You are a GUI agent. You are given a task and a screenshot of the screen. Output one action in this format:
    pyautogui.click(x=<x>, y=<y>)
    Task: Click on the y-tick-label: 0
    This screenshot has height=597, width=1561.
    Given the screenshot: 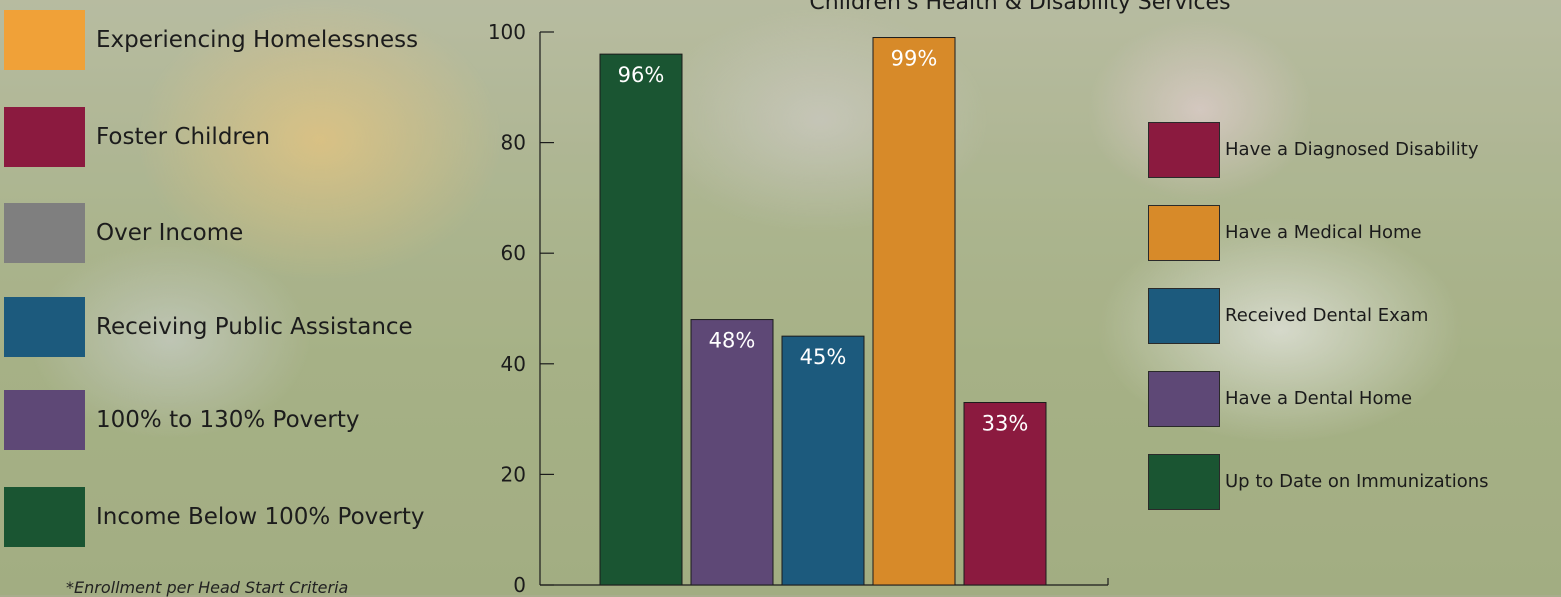 What is the action you would take?
    pyautogui.click(x=519, y=584)
    